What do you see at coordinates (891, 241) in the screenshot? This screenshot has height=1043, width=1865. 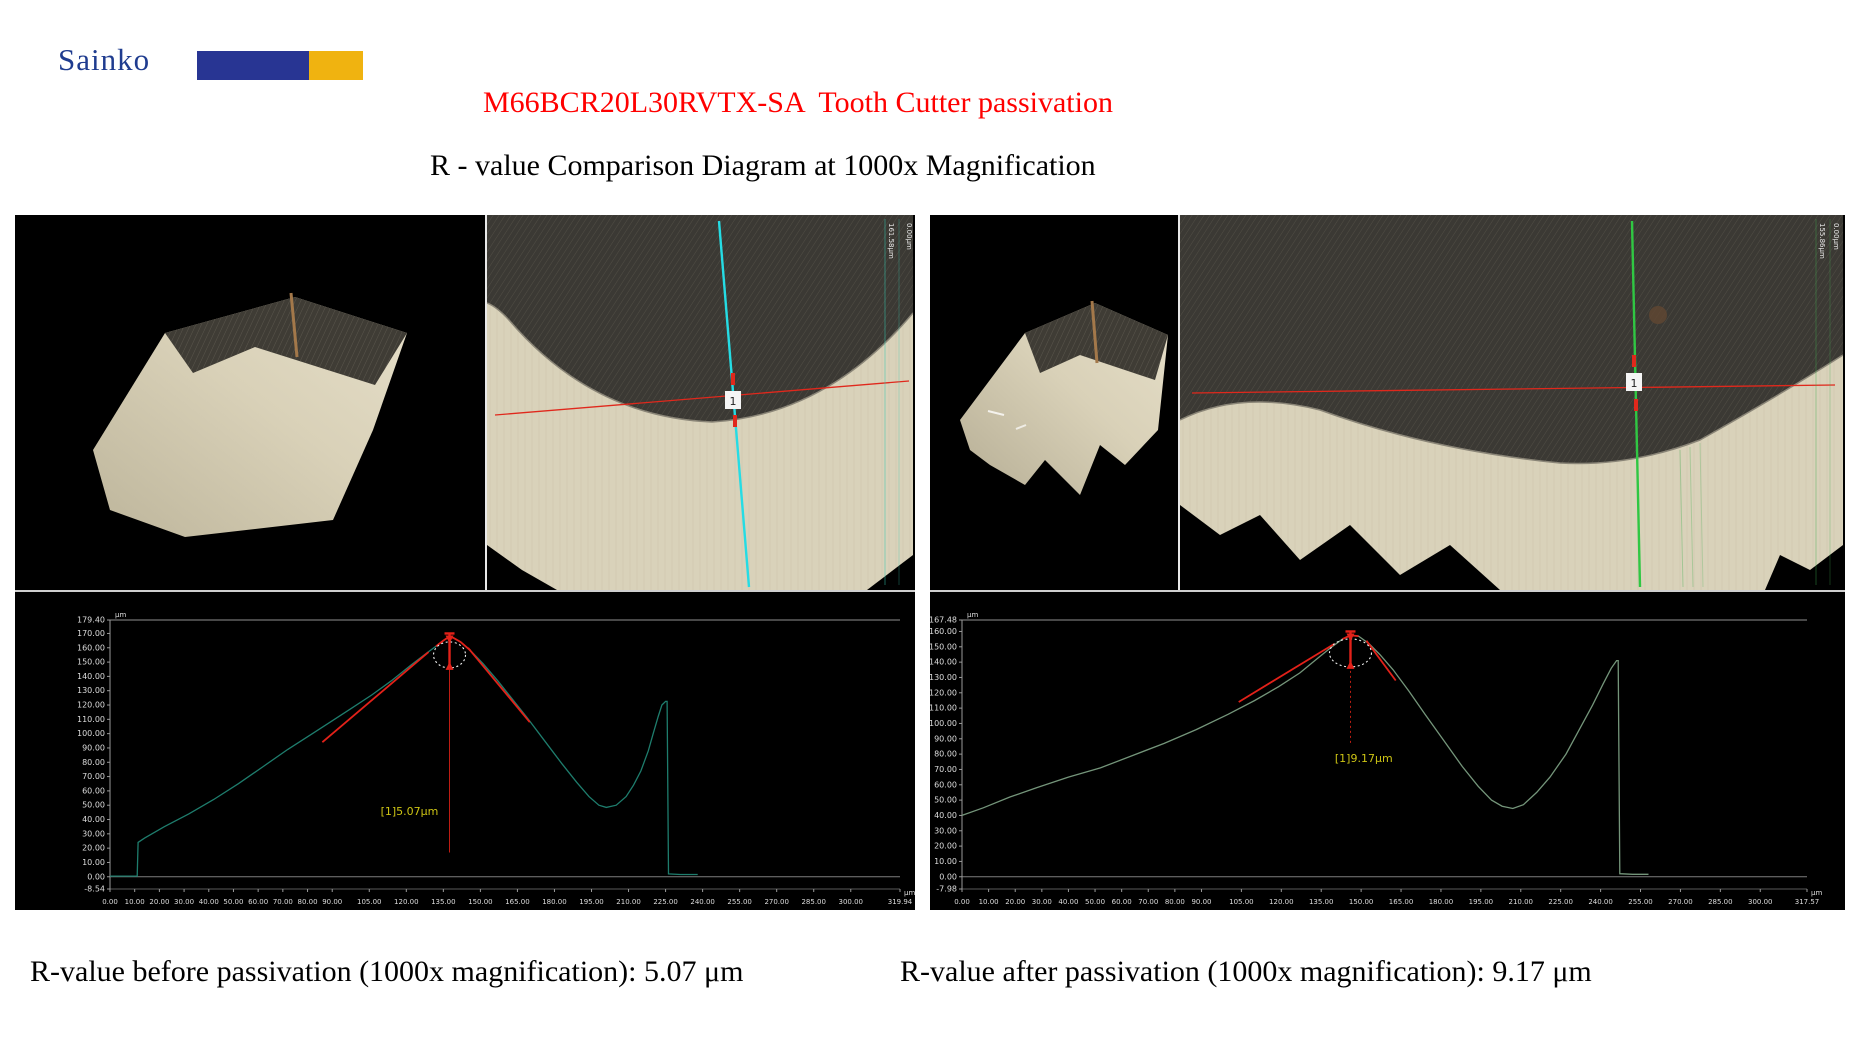 I see `scalebar-max-label: 161.58μm` at bounding box center [891, 241].